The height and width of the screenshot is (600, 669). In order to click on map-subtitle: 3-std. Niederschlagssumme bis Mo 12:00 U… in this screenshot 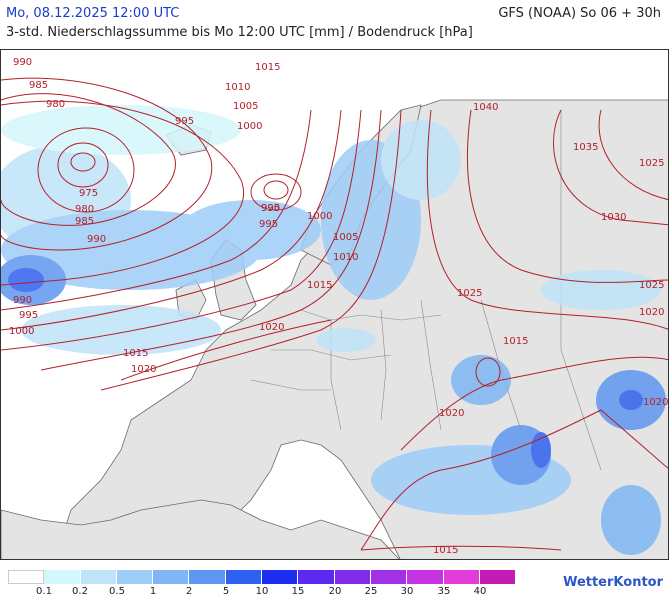, I will do `click(239, 32)`.